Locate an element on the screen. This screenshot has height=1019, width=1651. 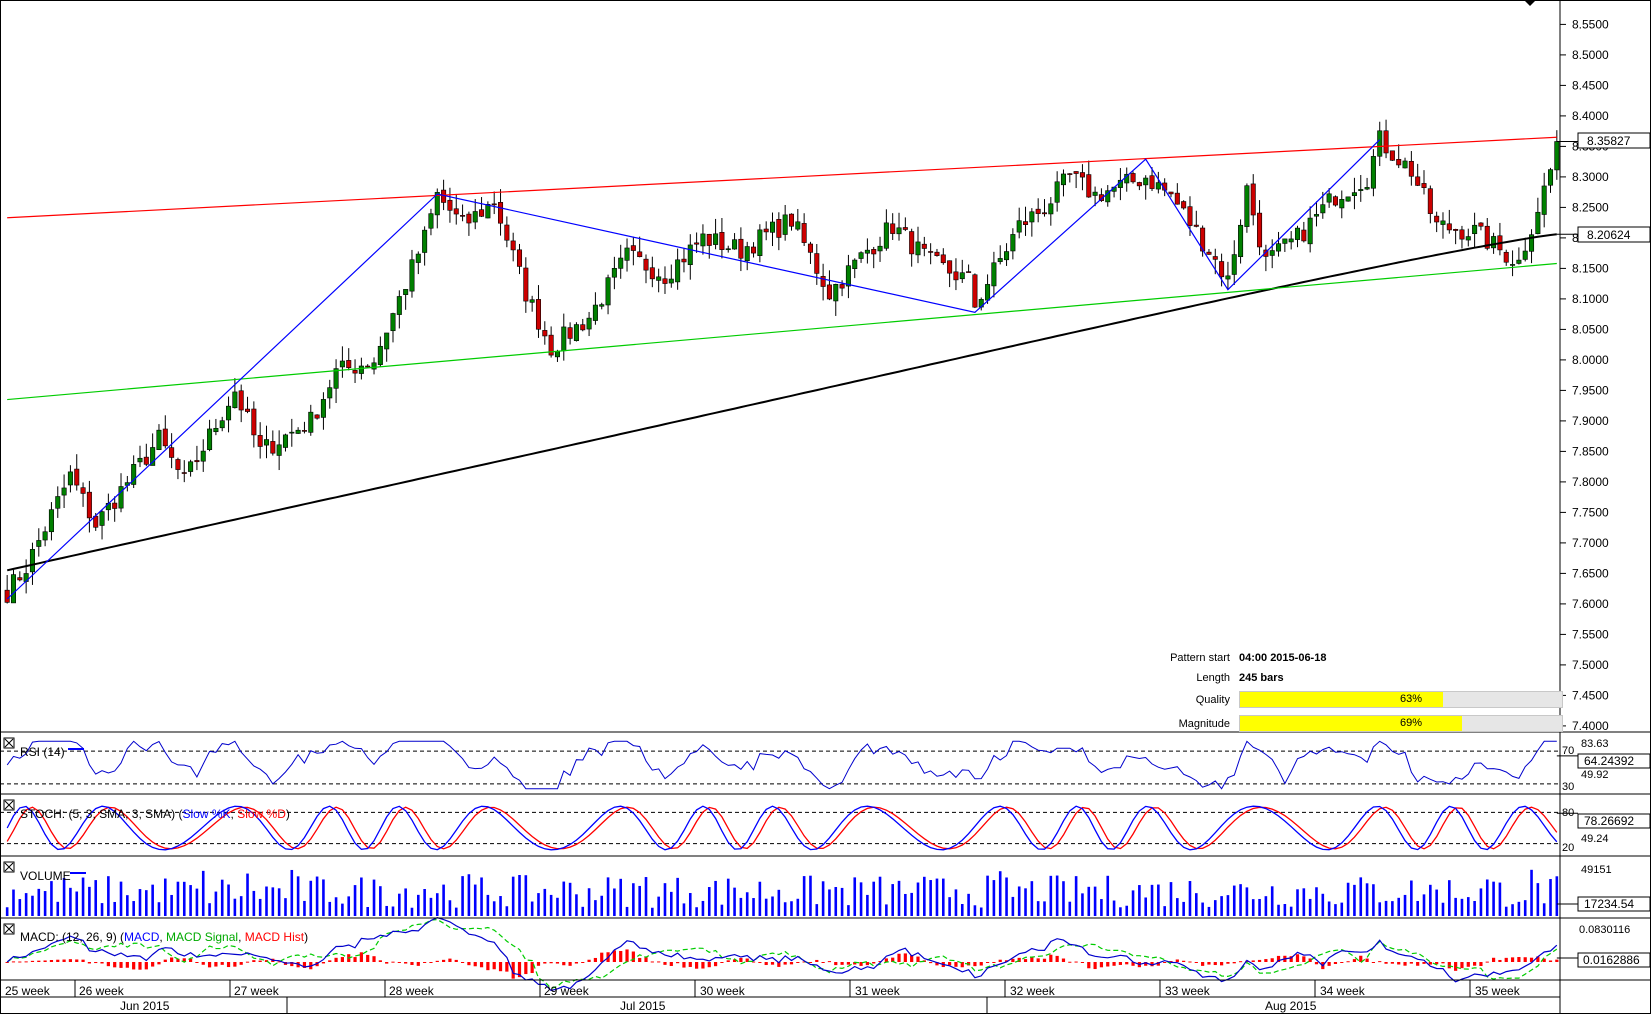
rsi-top: 83.63 is located at coordinates (1595, 744).